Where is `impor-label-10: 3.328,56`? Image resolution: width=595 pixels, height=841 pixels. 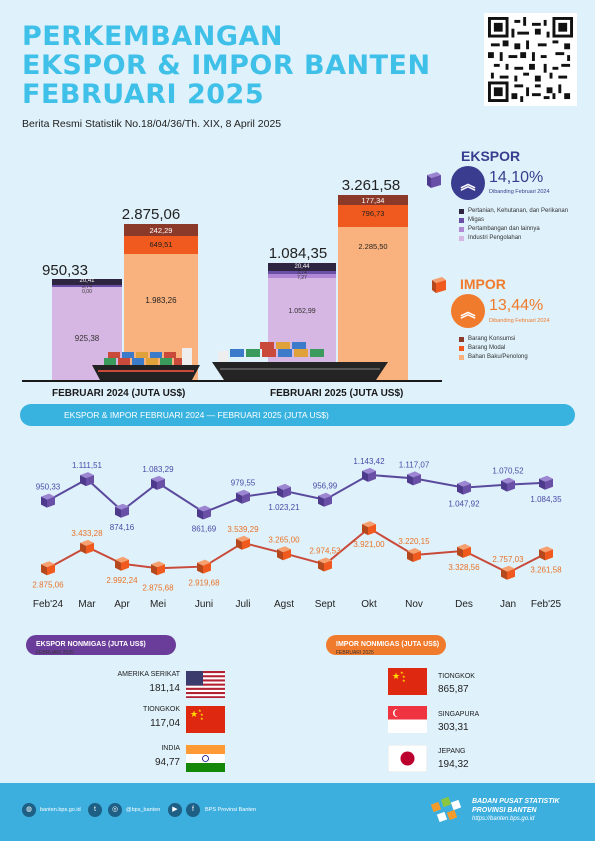
impor-label-10: 3.328,56 is located at coordinates (464, 567).